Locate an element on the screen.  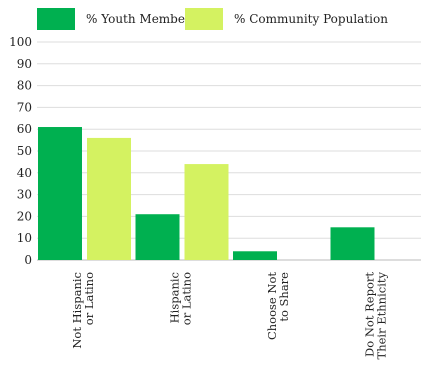
y-tick-label-70: 70 is located at coordinates (24, 107).